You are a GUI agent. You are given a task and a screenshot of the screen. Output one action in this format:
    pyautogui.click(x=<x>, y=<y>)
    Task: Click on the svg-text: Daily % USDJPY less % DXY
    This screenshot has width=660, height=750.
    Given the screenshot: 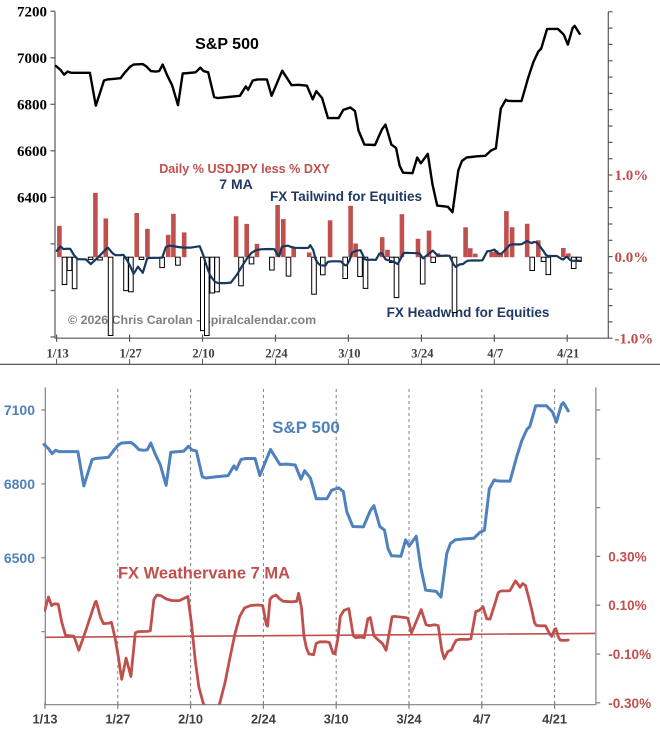 What is the action you would take?
    pyautogui.click(x=244, y=169)
    